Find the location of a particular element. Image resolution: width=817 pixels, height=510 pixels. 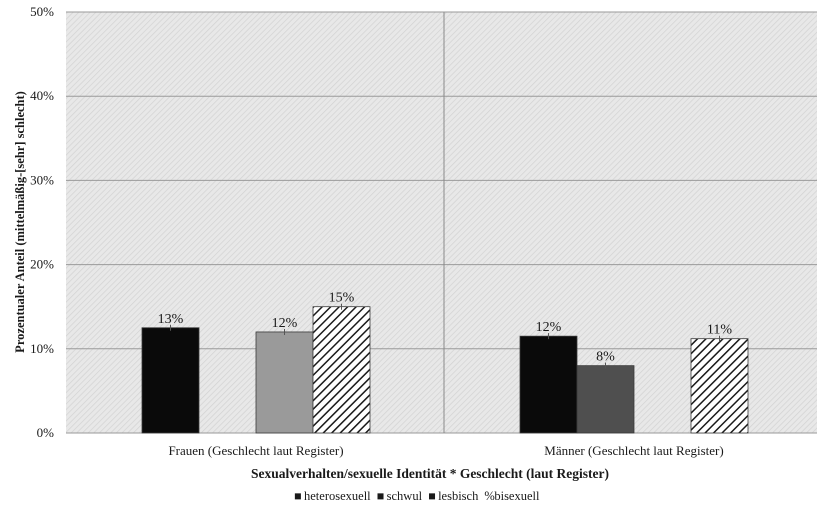

data-label: 11% is located at coordinates (719, 330).